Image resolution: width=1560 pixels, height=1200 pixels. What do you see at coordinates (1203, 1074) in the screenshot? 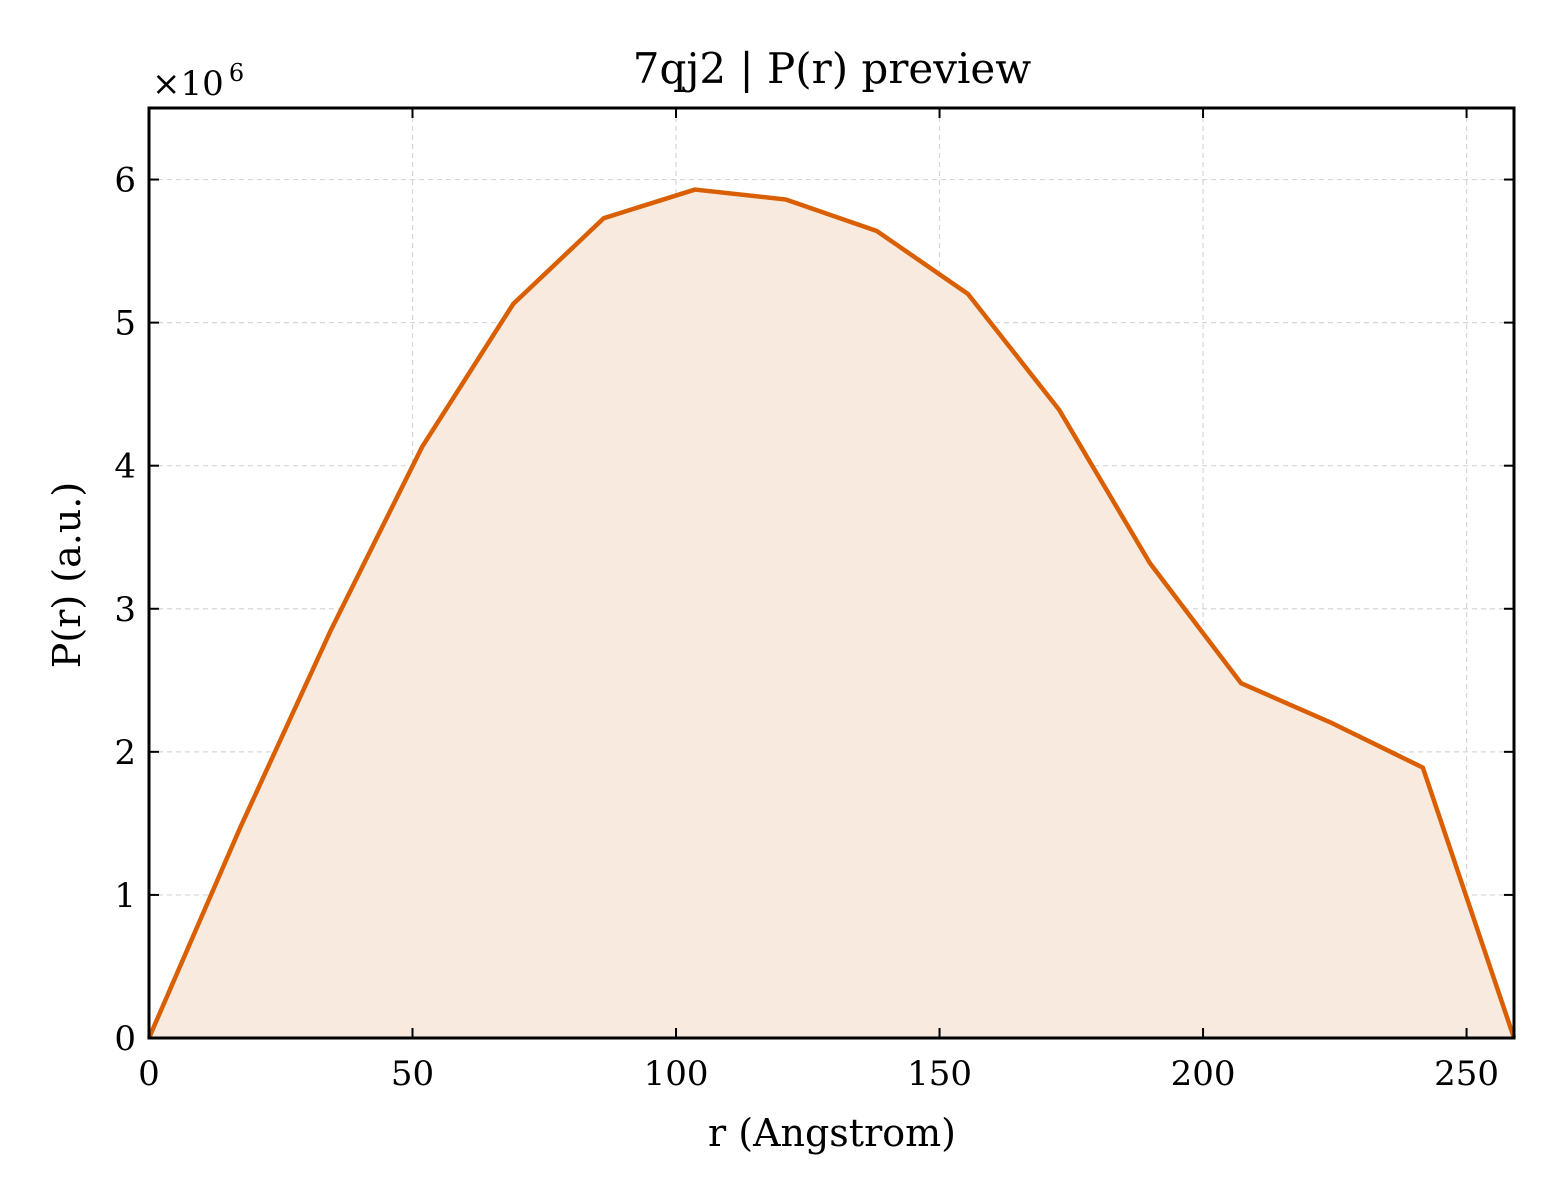
I see `x-tick-label-4: 200` at bounding box center [1203, 1074].